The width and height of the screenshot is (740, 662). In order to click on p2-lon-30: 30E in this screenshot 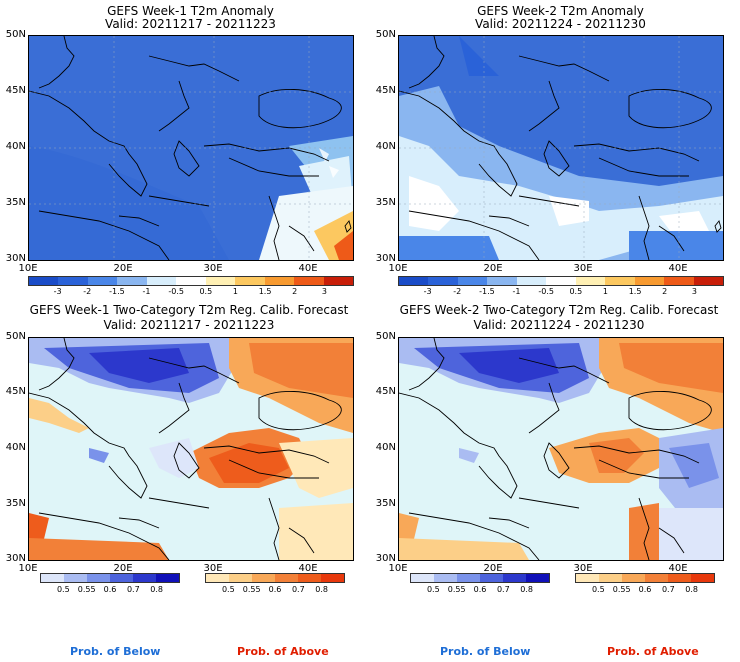, I will do `click(583, 268)`.